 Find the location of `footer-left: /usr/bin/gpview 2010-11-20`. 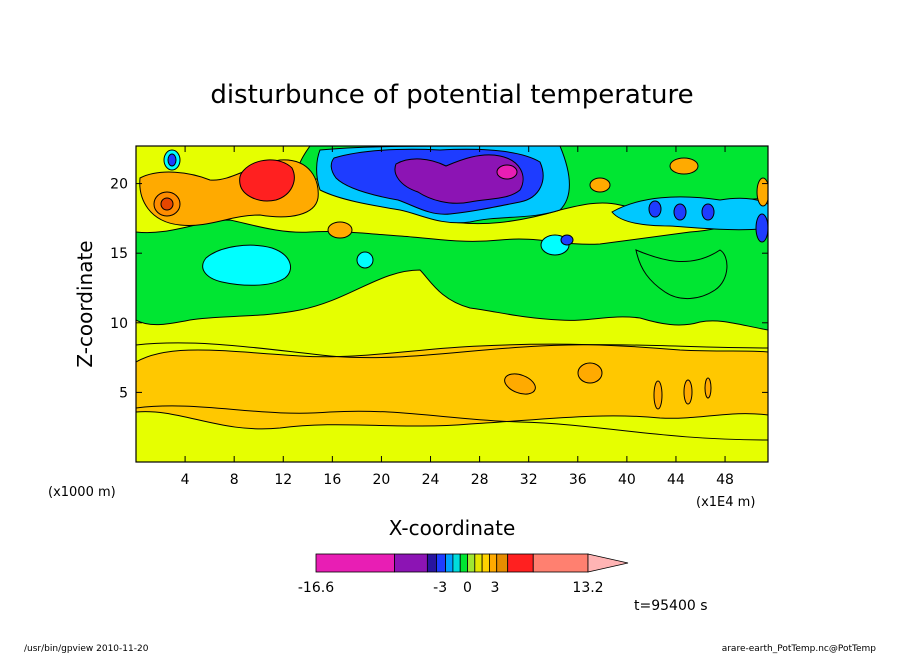

footer-left: /usr/bin/gpview 2010-11-20 is located at coordinates (86, 649).